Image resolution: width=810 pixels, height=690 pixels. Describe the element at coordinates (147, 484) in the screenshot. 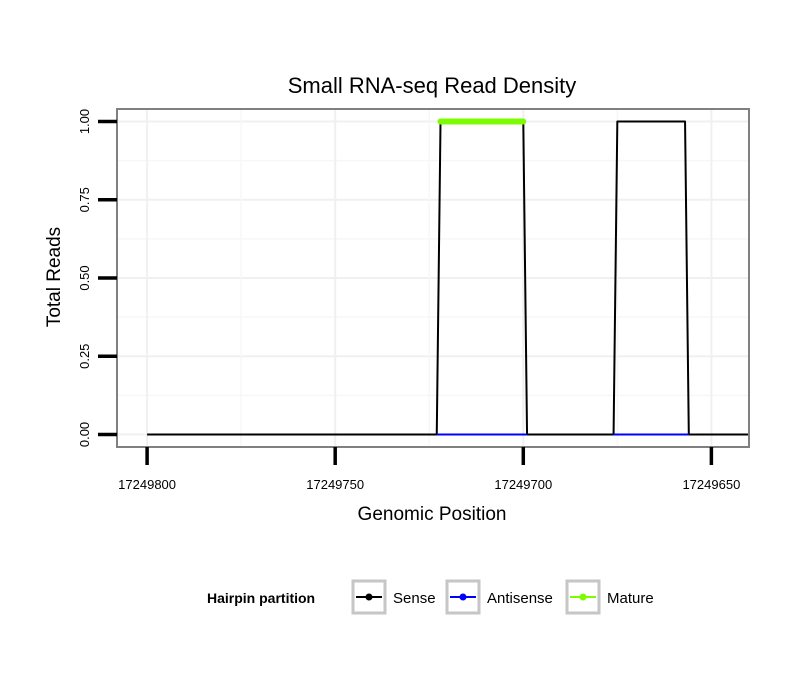

I see `x-tick-label: 17249800` at that location.